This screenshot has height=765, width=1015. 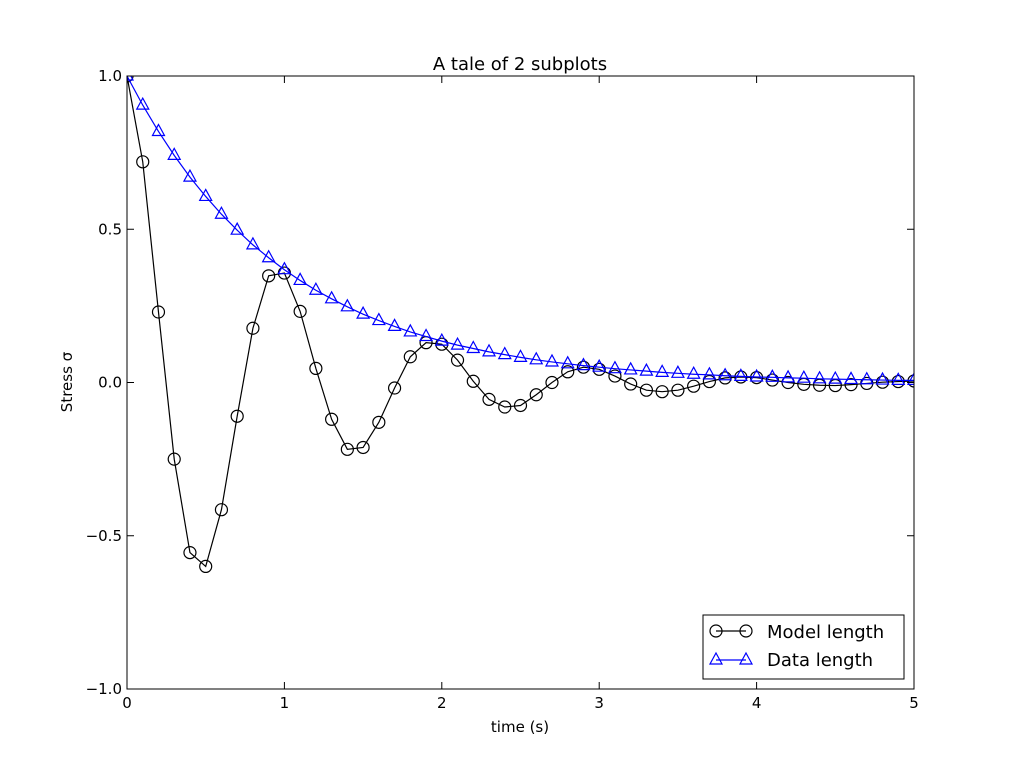 What do you see at coordinates (110, 383) in the screenshot?
I see `y-tick-label: 0.0` at bounding box center [110, 383].